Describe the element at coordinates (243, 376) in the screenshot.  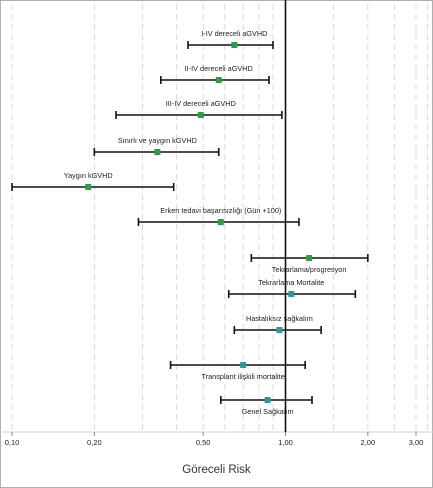
I see `row-label: Transplant ilişkili mortalite` at that location.